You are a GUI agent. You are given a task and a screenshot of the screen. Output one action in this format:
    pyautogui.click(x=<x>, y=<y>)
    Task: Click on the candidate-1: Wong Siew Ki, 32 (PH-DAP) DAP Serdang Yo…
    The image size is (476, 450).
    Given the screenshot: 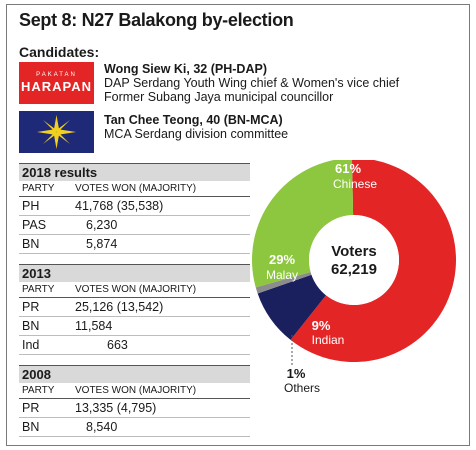 What is the action you would take?
    pyautogui.click(x=251, y=83)
    